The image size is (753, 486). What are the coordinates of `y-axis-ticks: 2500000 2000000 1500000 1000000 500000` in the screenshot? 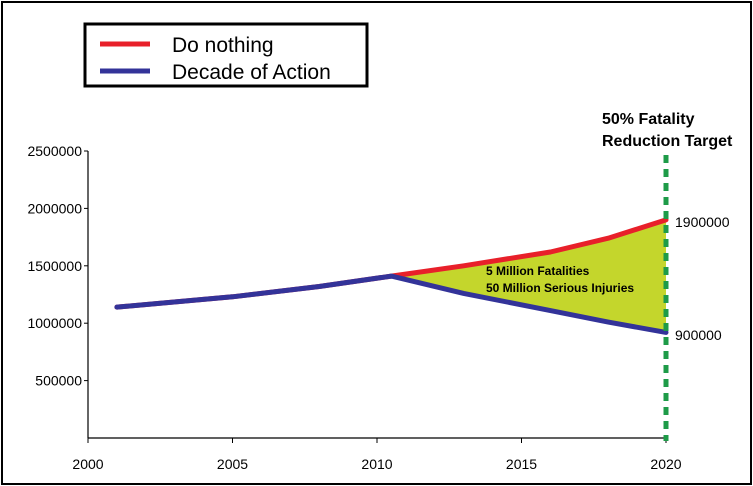 It's located at (57, 266).